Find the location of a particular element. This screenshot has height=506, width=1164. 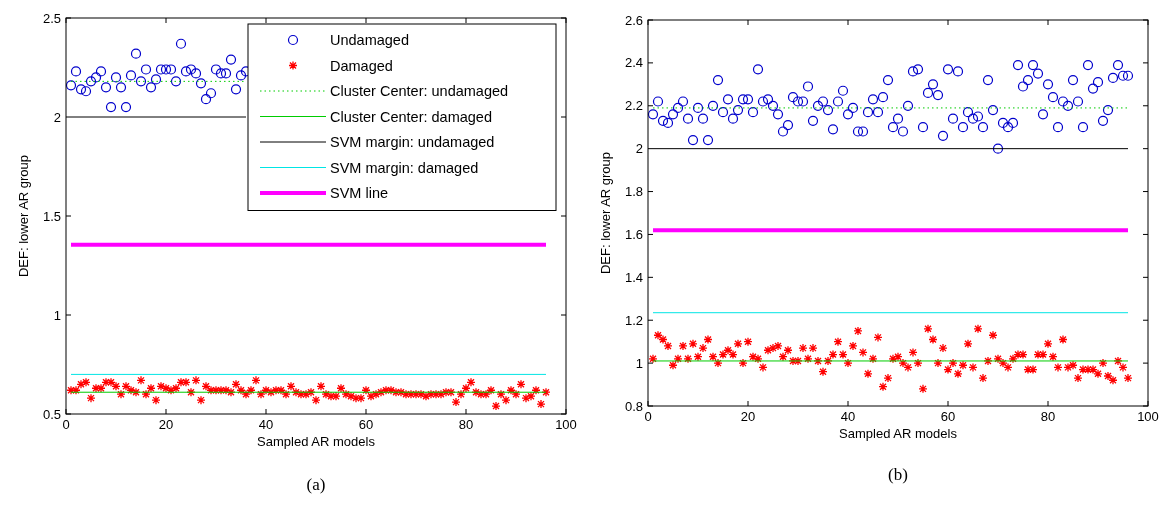

legend-label: Undamaged is located at coordinates (369, 40).